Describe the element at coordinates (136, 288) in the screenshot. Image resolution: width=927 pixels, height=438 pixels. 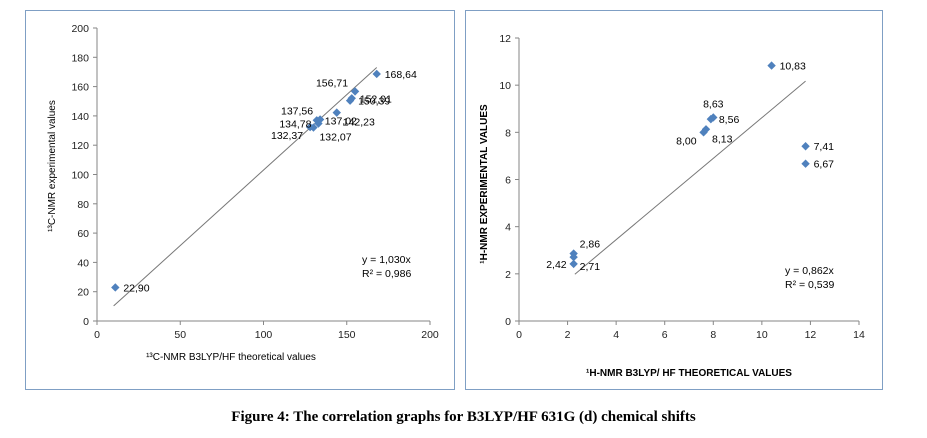
I see `c13-data-label: 22,90` at that location.